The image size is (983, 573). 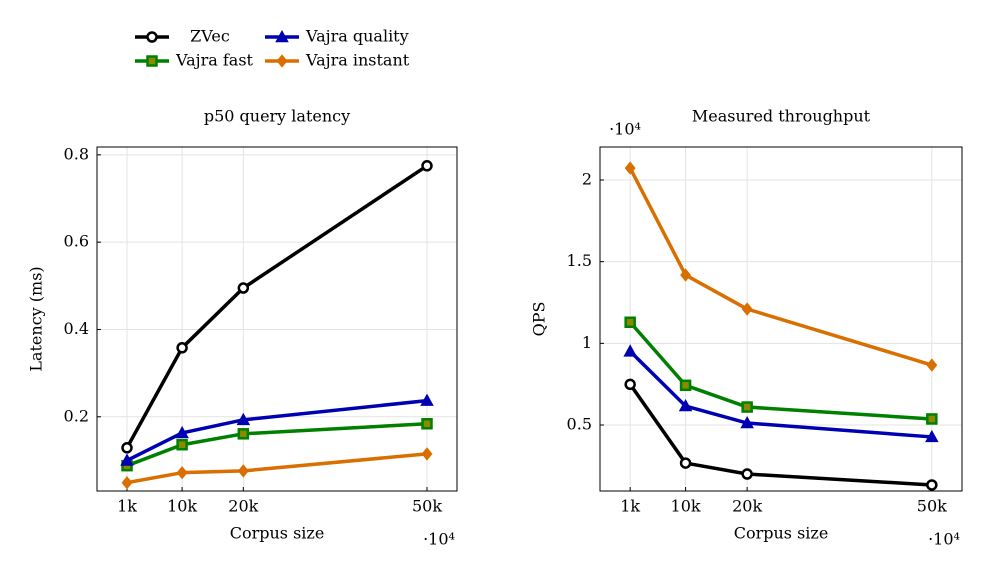 What do you see at coordinates (579, 260) in the screenshot?
I see `y-tick-label: 1.5` at bounding box center [579, 260].